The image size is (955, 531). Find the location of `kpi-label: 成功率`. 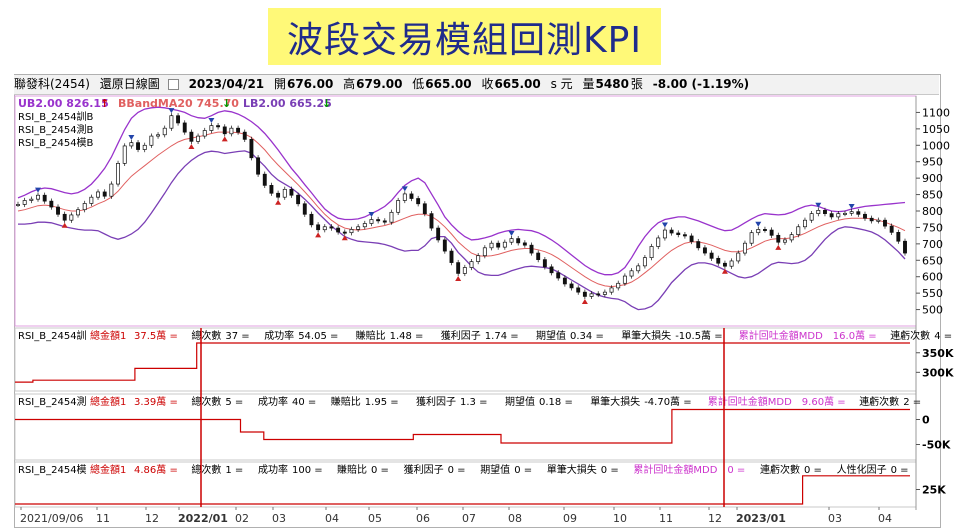

kpi-label: 成功率 is located at coordinates (279, 335).